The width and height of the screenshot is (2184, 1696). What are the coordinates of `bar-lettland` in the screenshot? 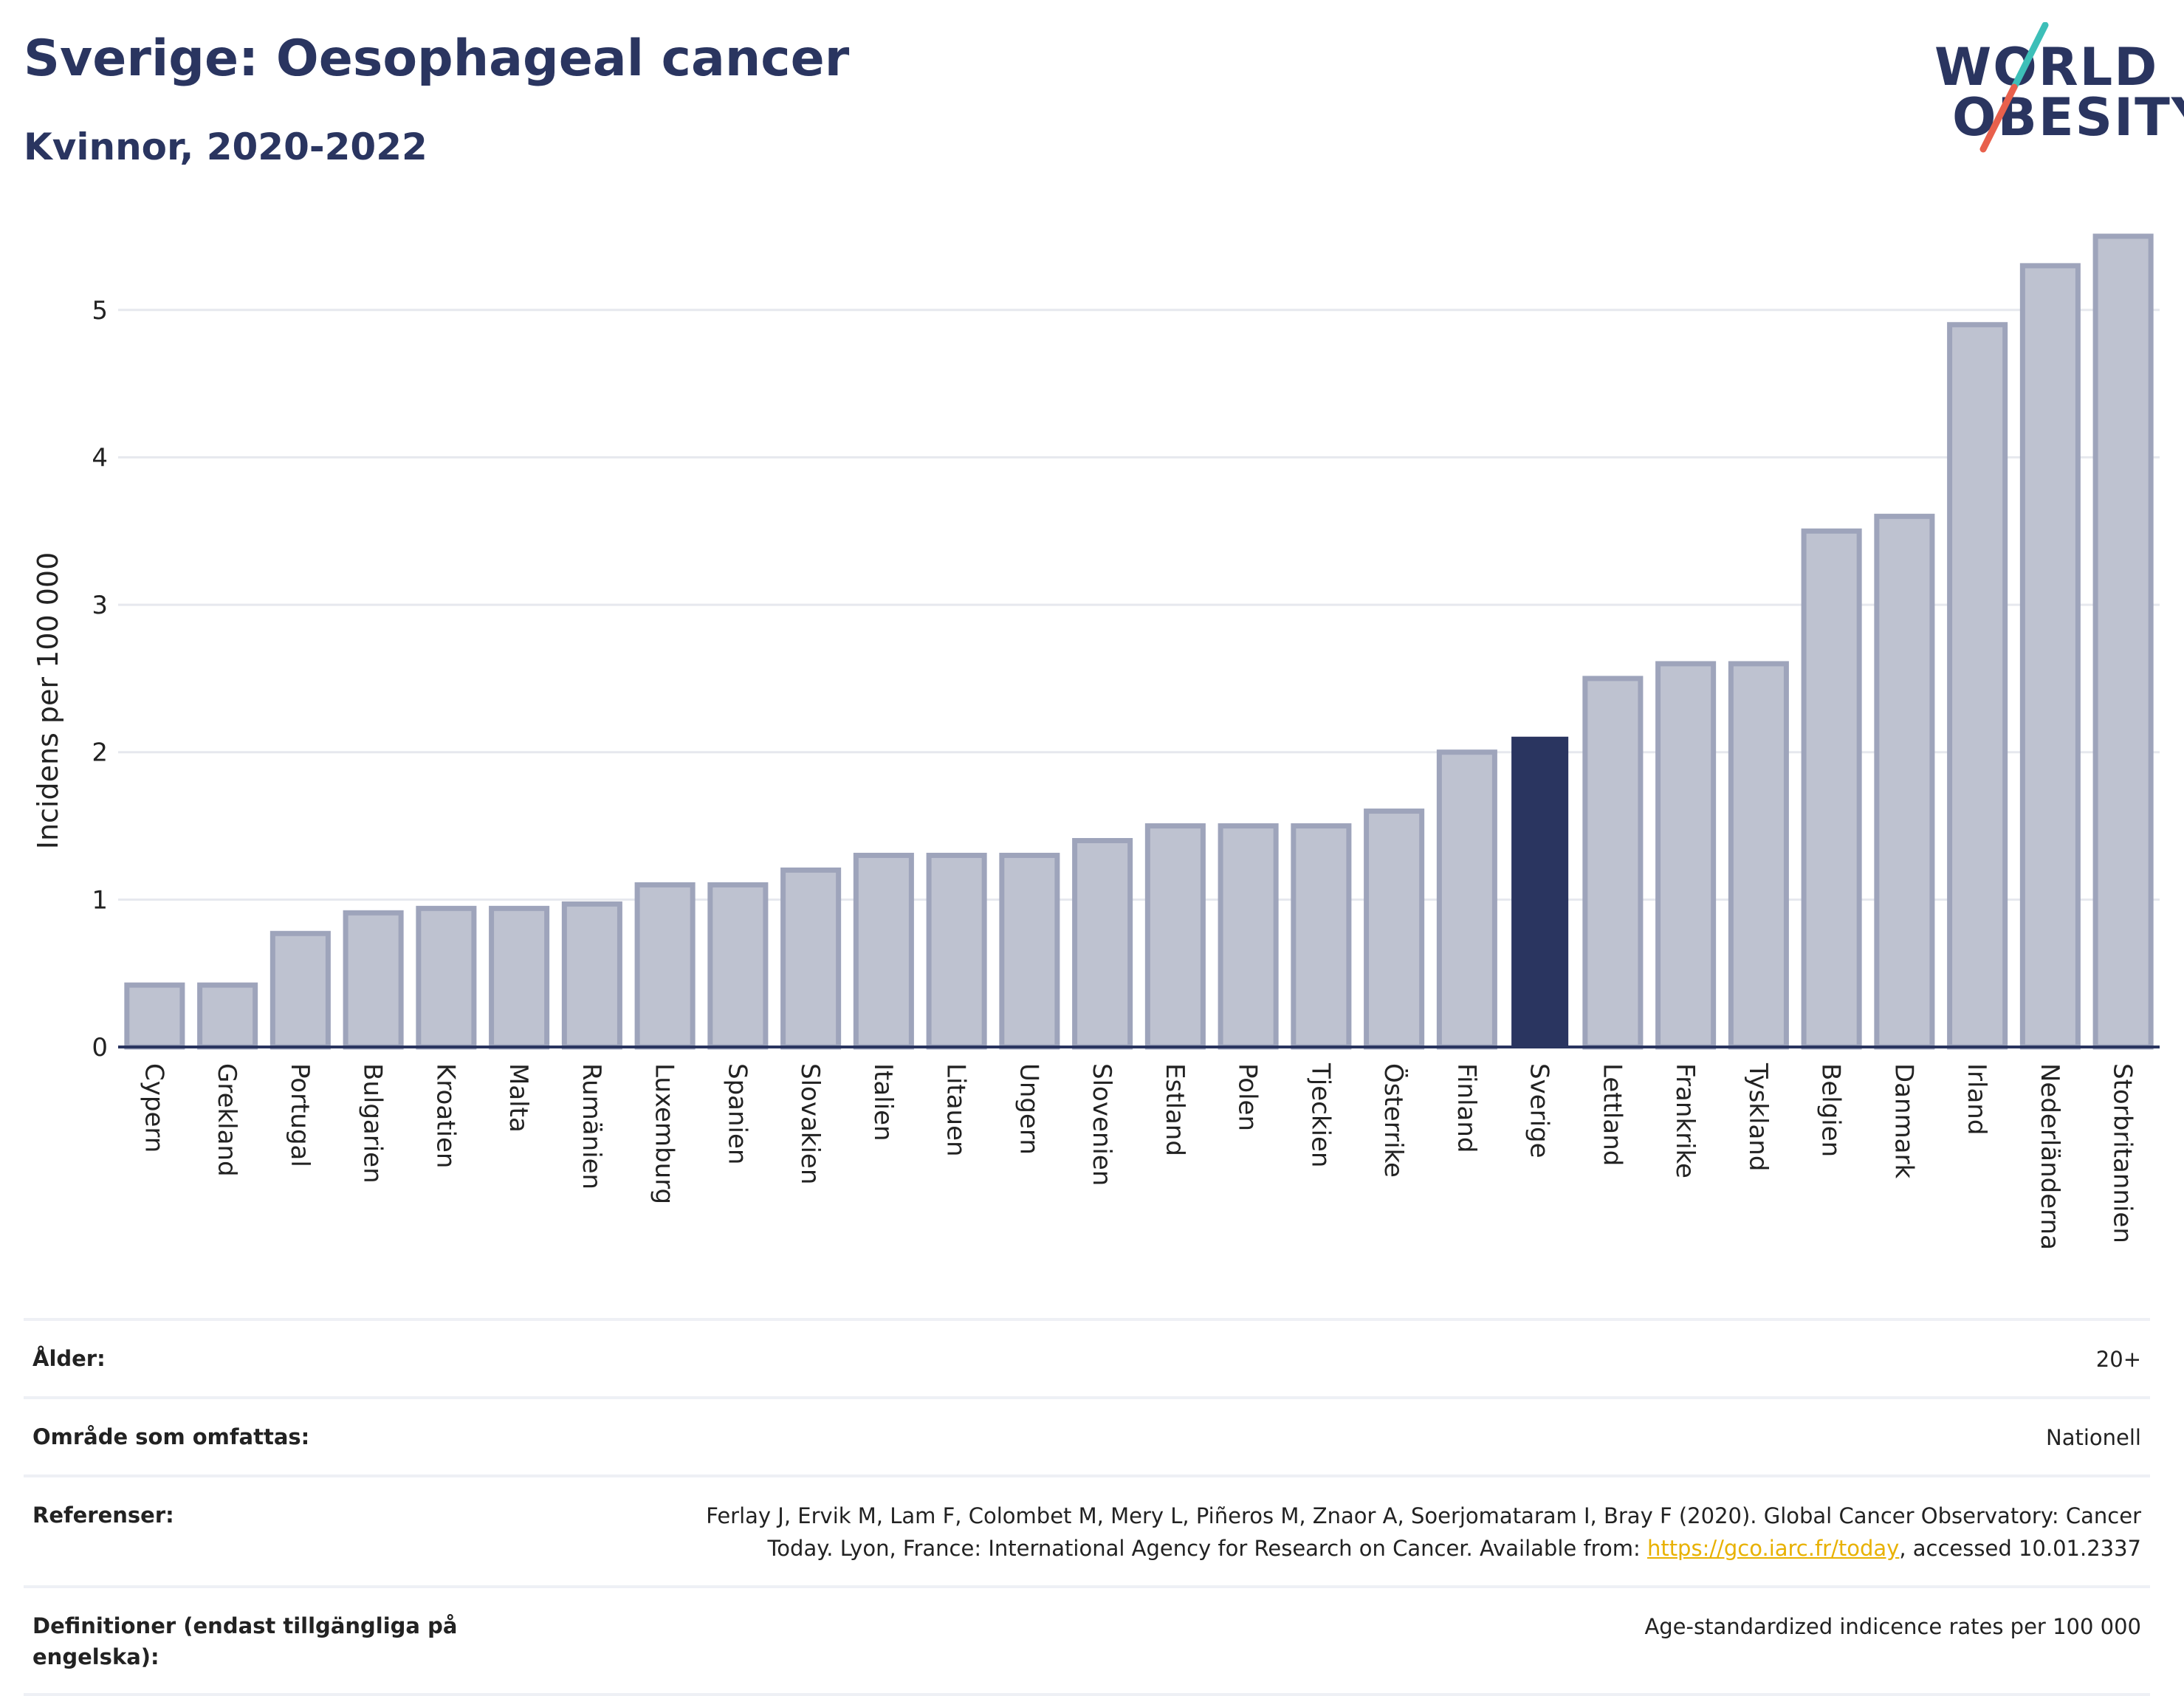 It's located at (1613, 863).